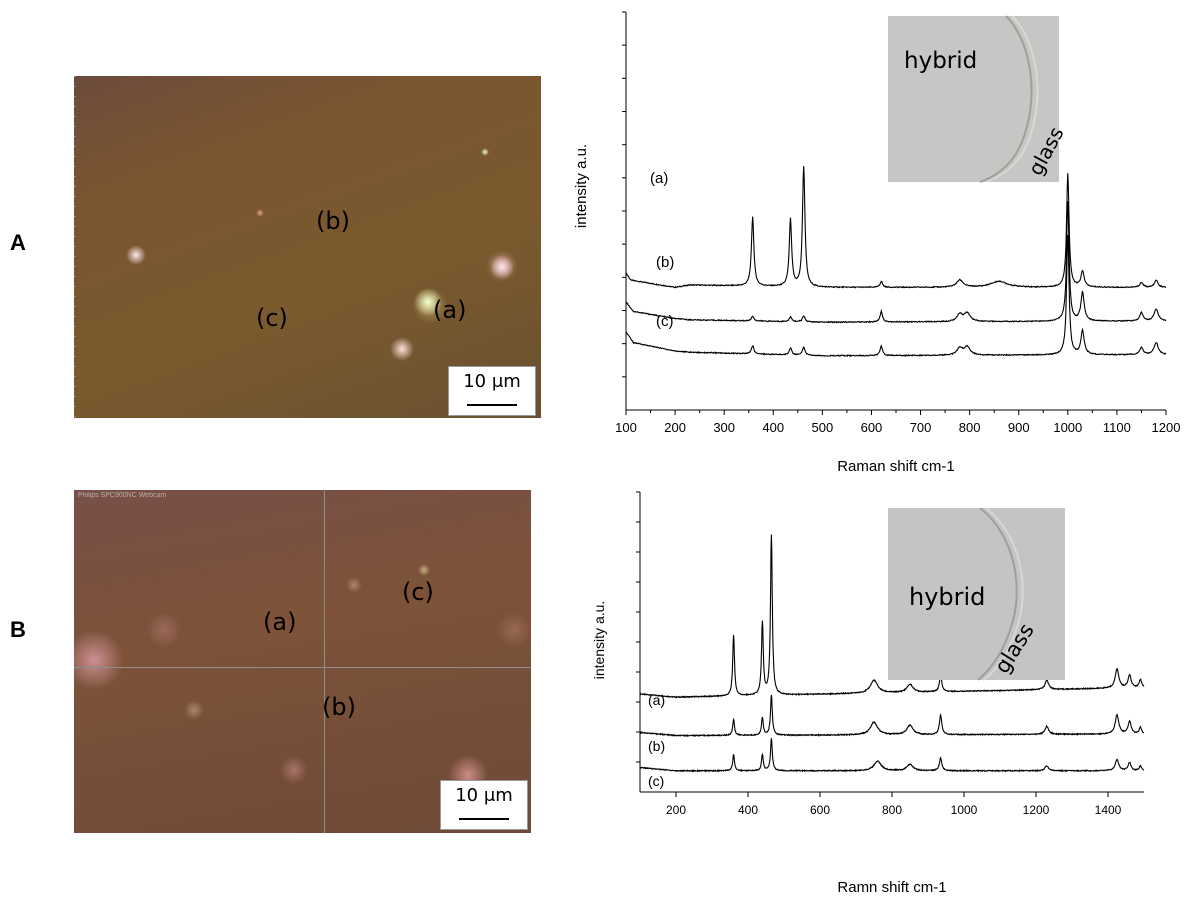  I want to click on x-axis-label-b: Ramn shift cm-1, so click(891, 887).